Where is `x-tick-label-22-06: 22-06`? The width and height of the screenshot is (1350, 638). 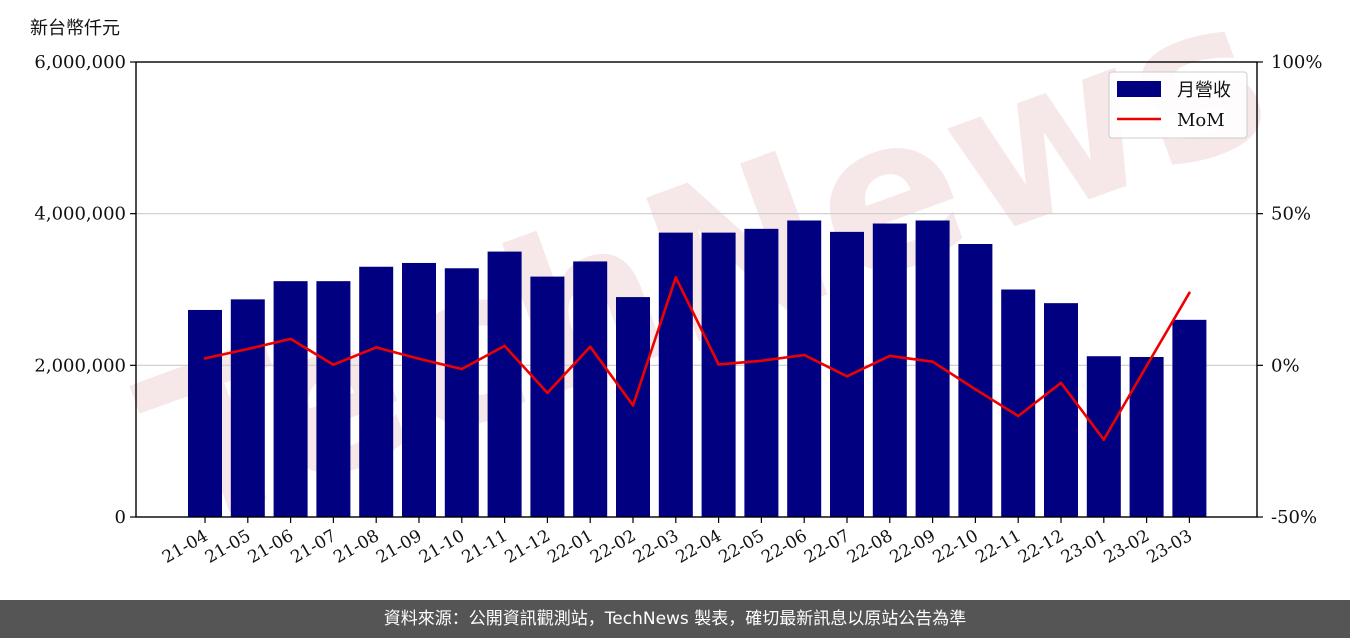
x-tick-label-22-06: 22-06 is located at coordinates (784, 547).